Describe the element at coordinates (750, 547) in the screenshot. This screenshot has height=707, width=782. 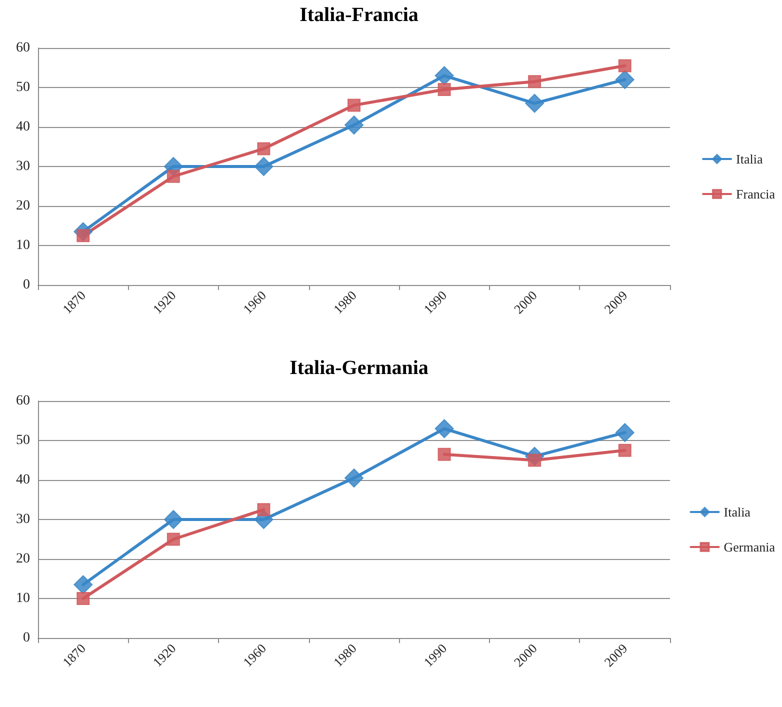
I see `legend-label: Germania` at that location.